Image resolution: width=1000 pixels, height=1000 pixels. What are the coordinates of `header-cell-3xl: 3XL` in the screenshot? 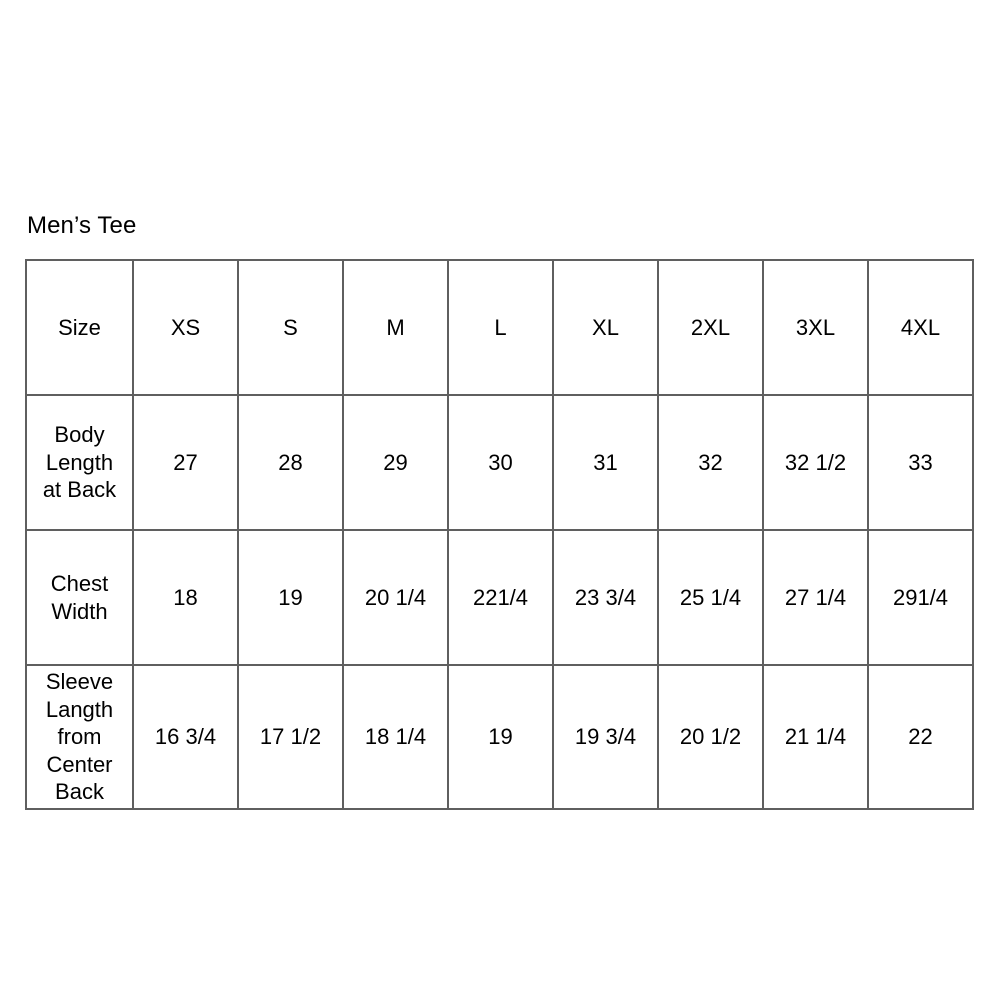 It's located at (815, 327).